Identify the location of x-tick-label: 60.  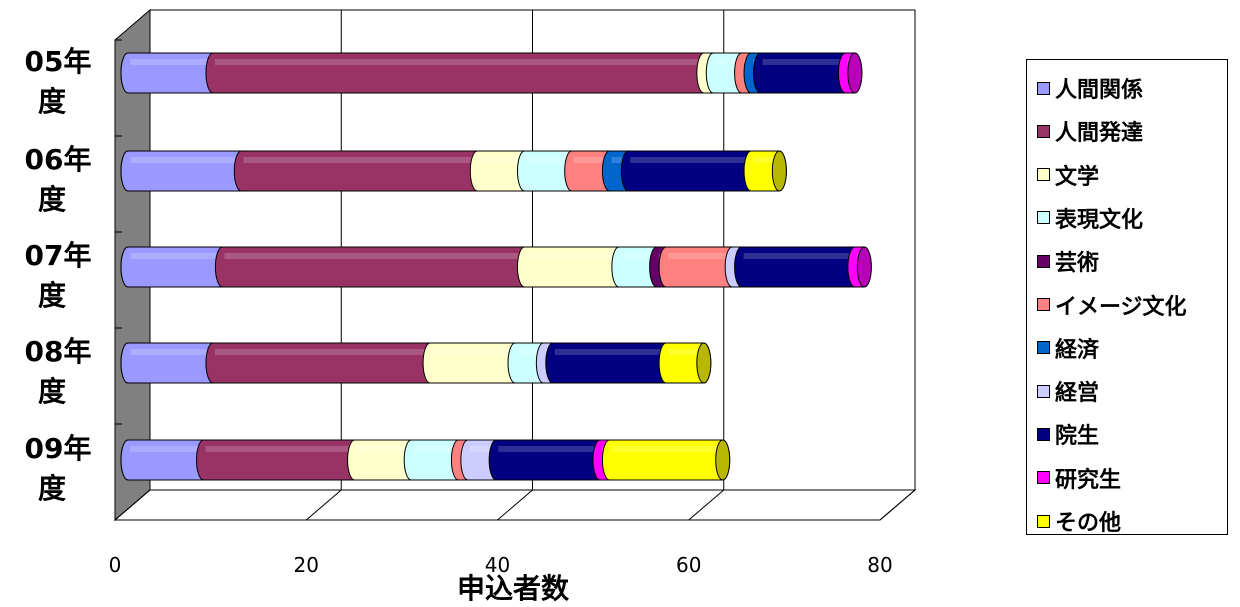
(688, 565).